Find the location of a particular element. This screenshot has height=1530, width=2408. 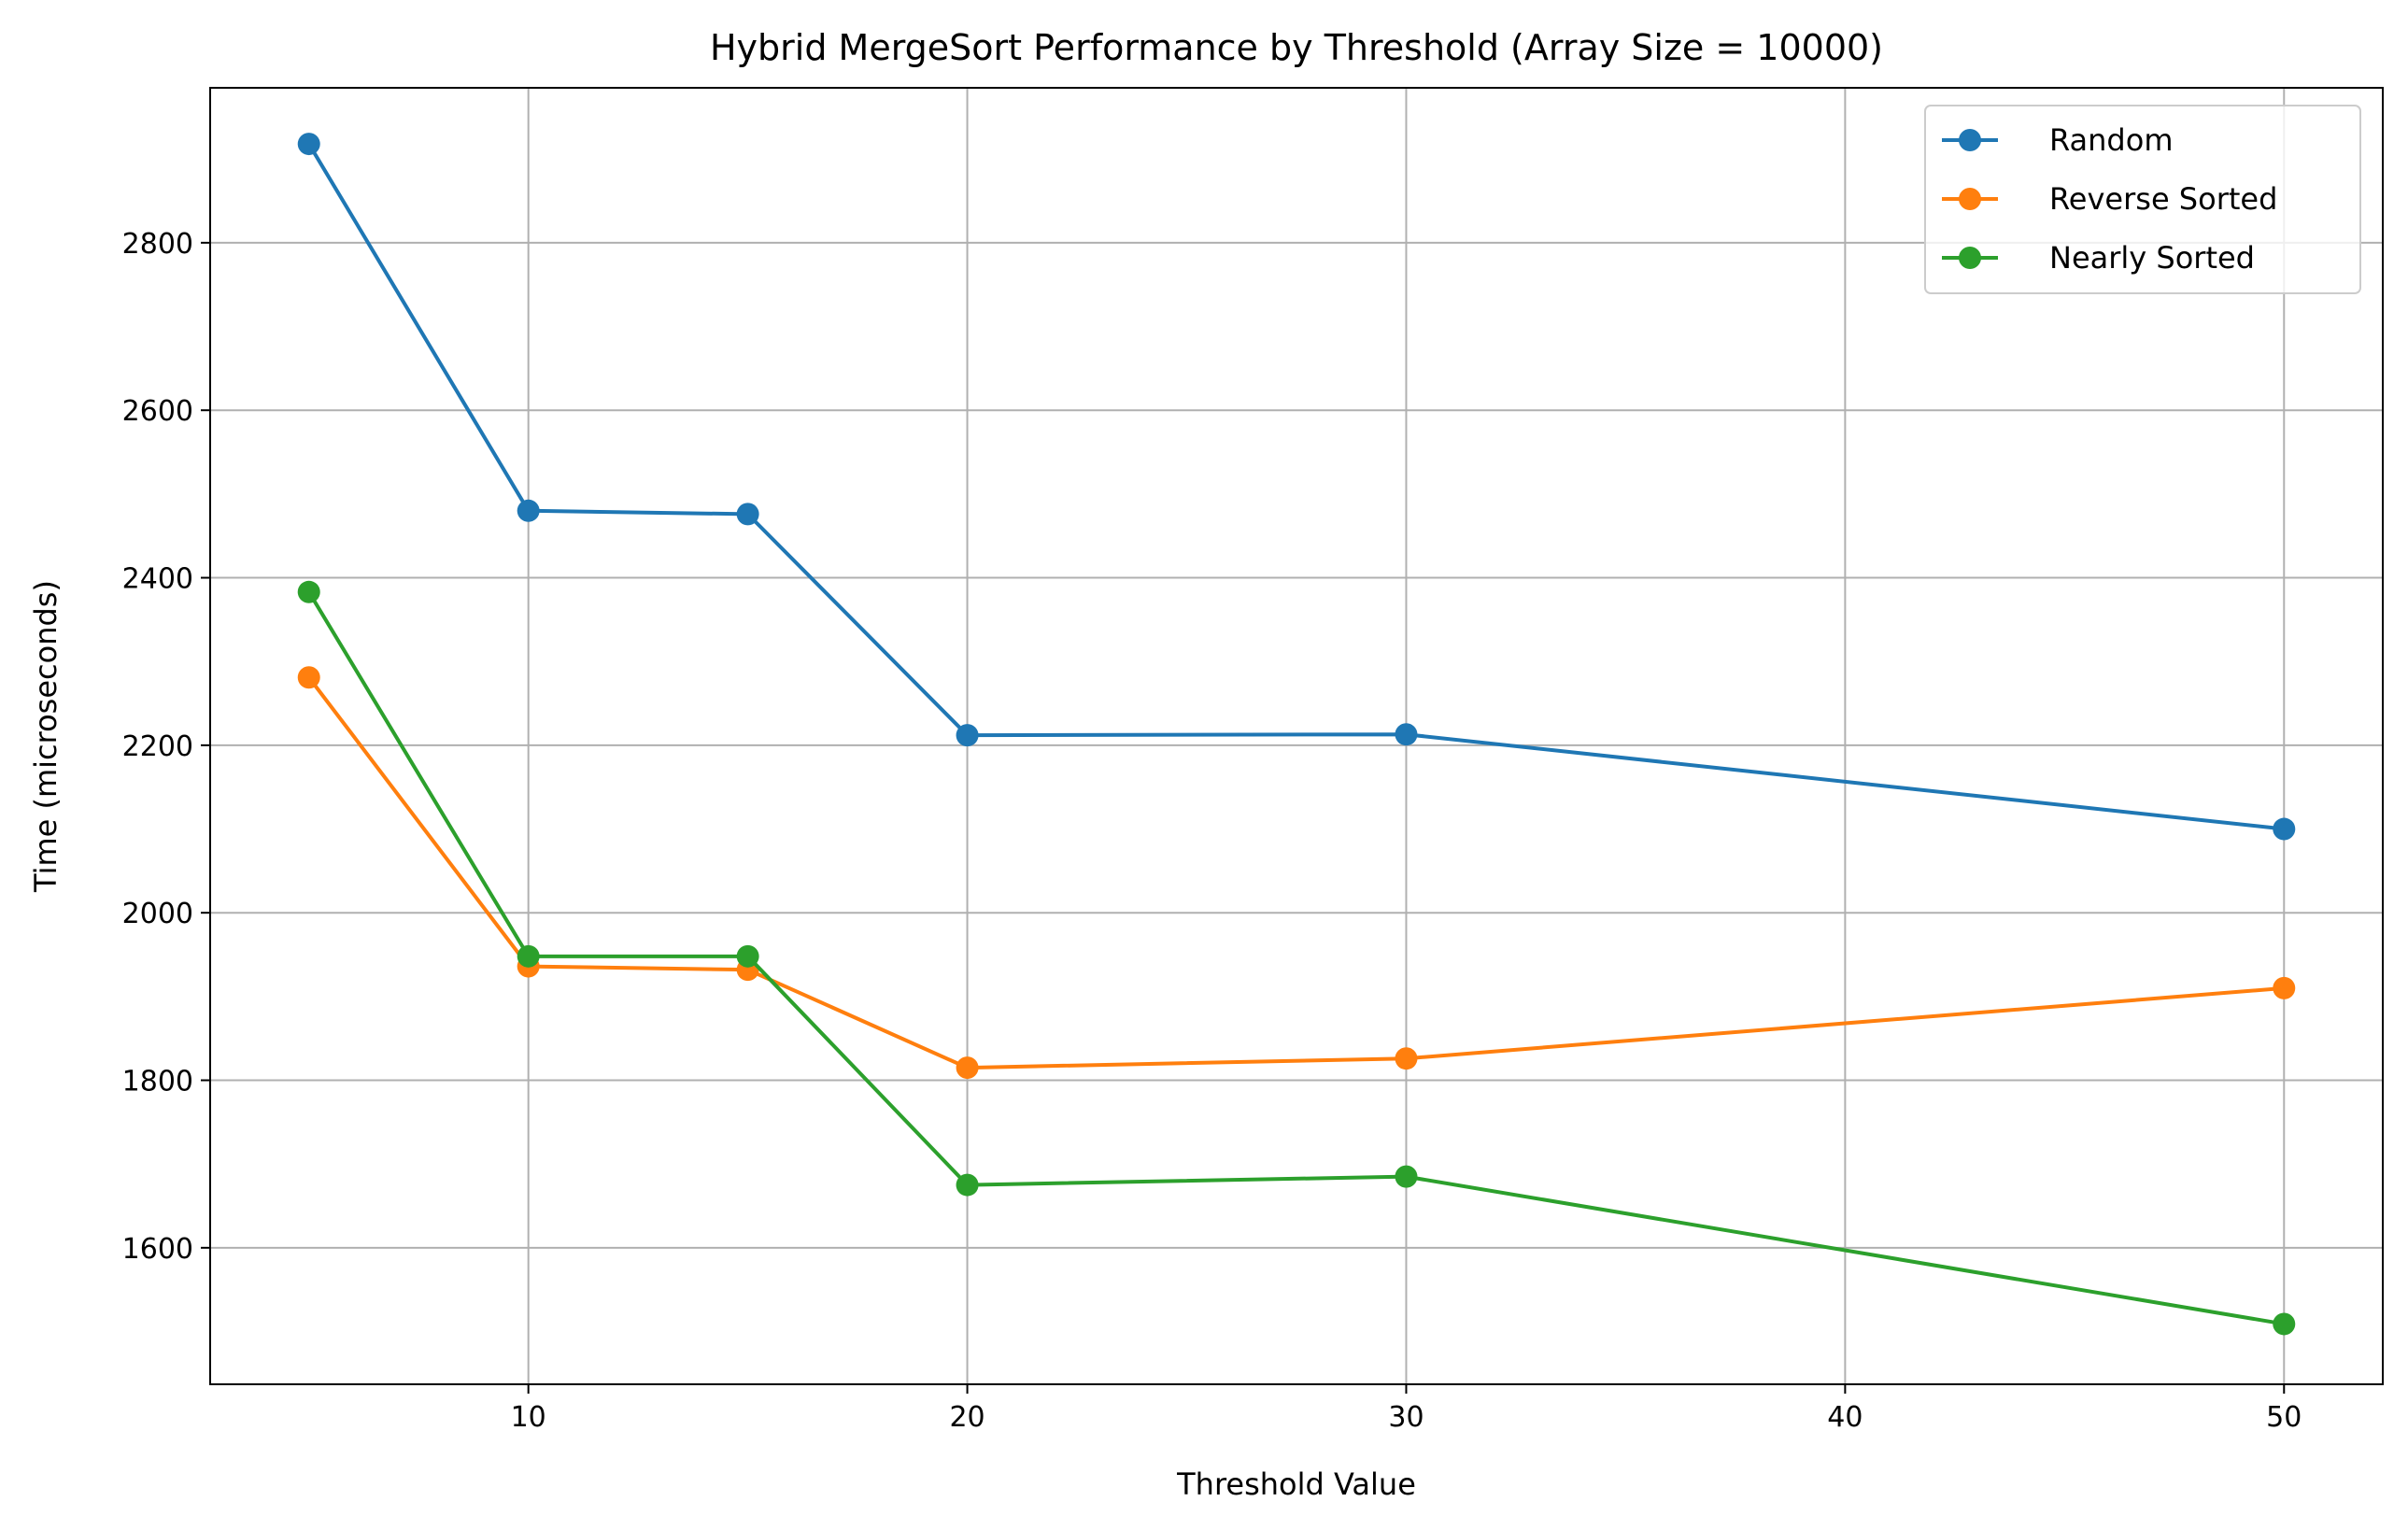

legend-marker-reverse-sorted is located at coordinates (1970, 199).